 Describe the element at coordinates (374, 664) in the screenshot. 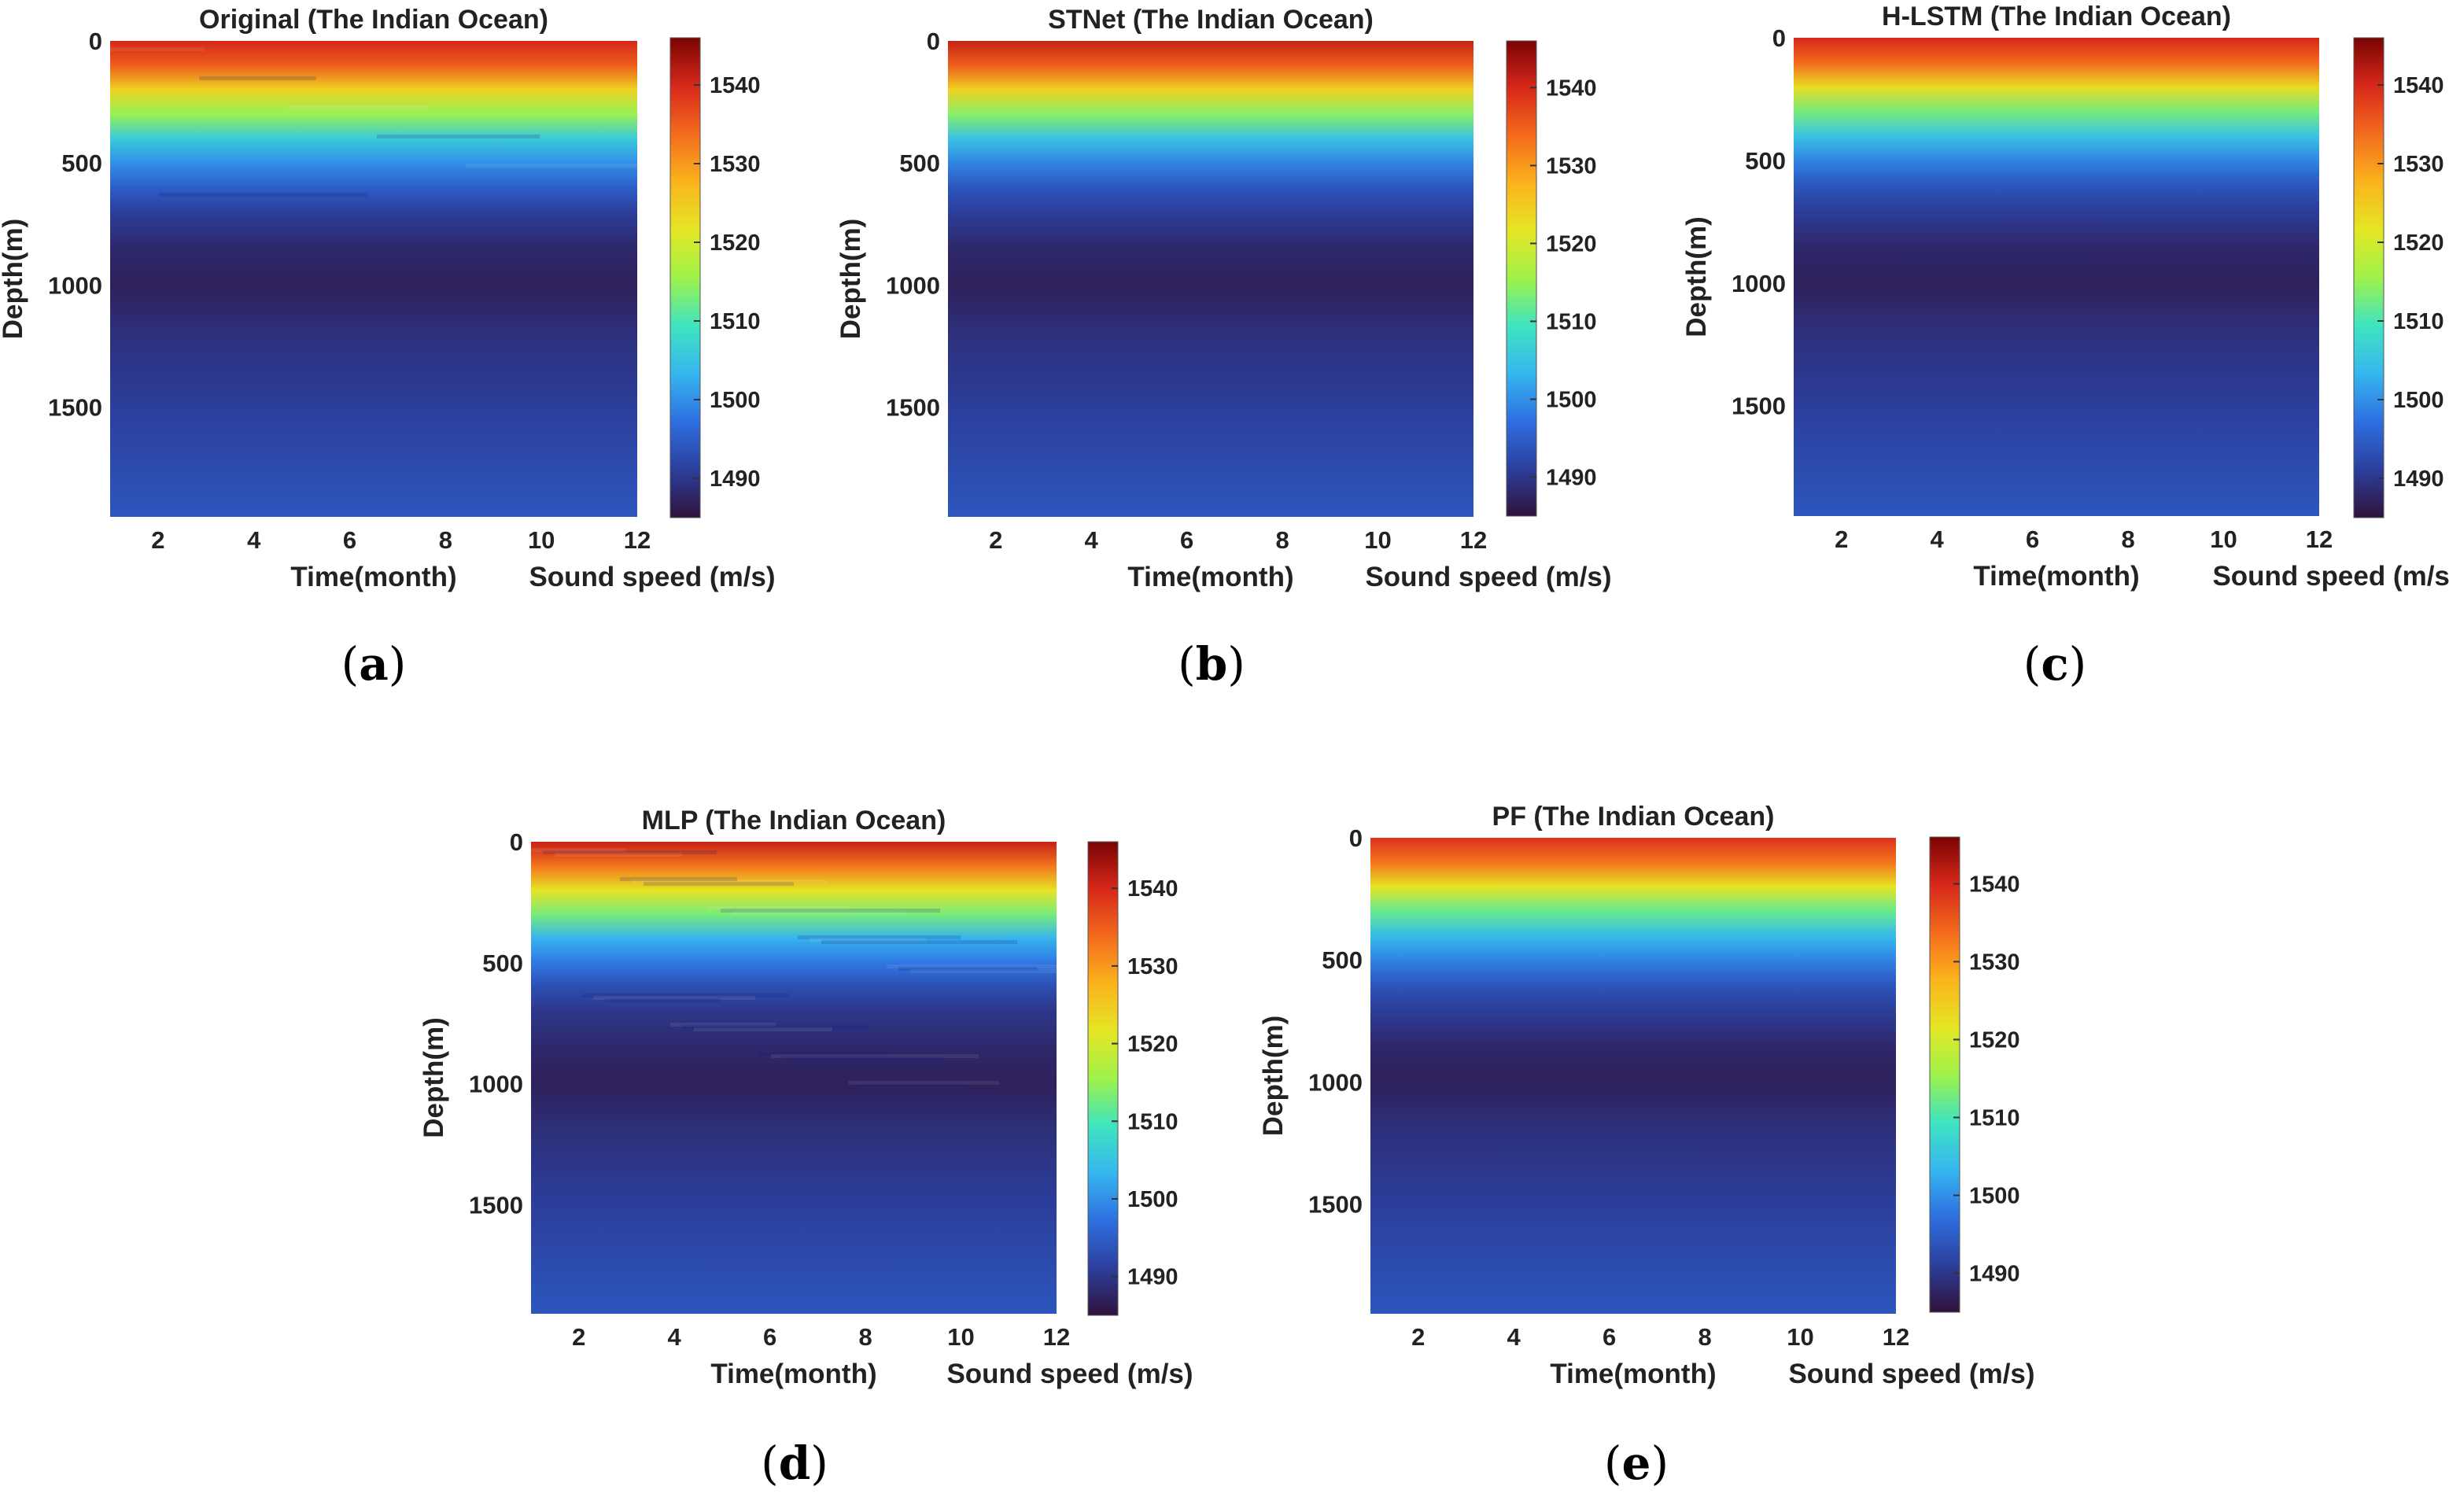

I see `panel-label-letter: a` at that location.